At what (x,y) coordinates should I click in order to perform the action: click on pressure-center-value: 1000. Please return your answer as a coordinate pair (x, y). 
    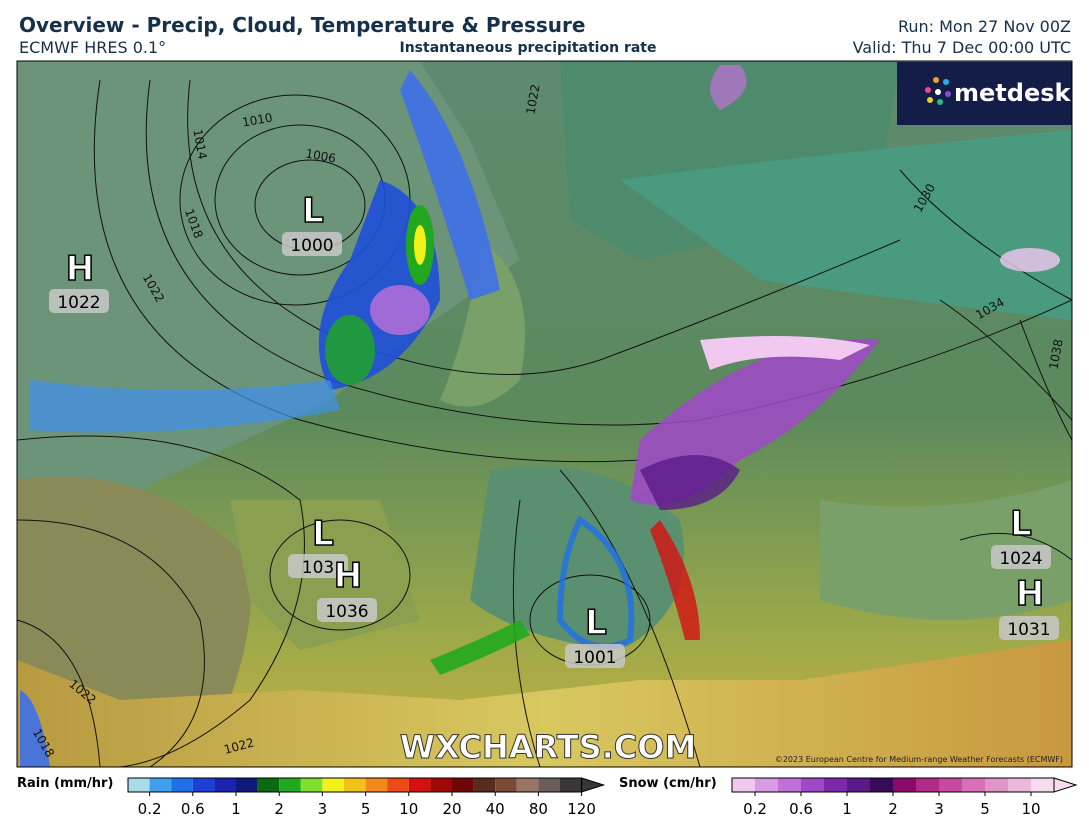
    Looking at the image, I should click on (311, 246).